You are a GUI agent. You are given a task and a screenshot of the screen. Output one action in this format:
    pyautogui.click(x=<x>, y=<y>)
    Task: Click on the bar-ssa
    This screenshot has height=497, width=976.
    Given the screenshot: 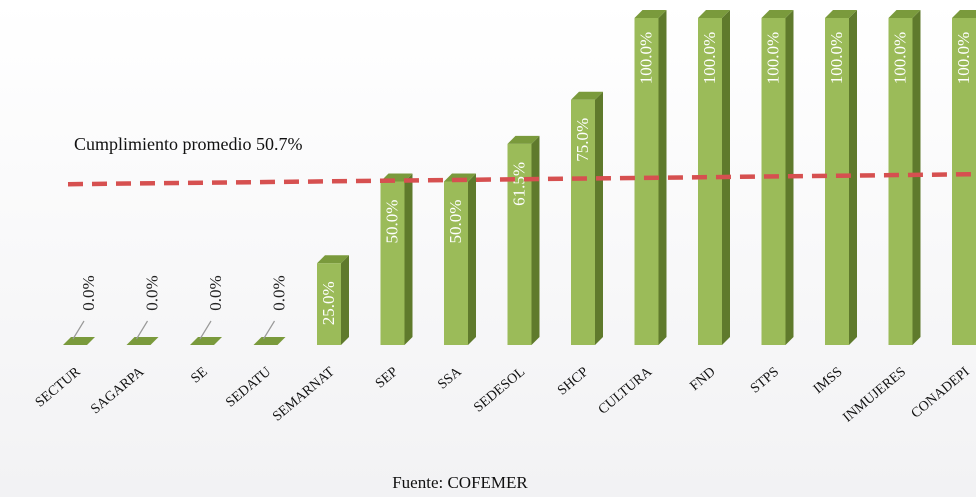 What is the action you would take?
    pyautogui.click(x=460, y=259)
    